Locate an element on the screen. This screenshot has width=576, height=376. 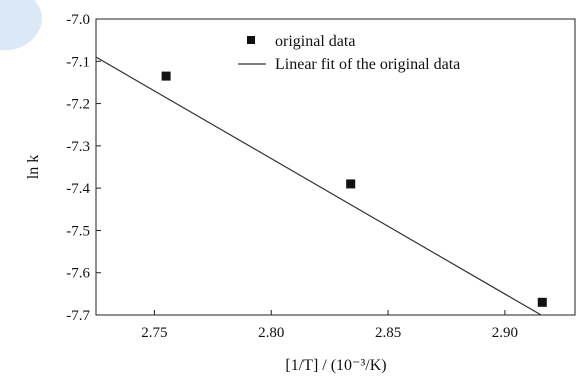
y-tick-label: -7.0 is located at coordinates (78, 20).